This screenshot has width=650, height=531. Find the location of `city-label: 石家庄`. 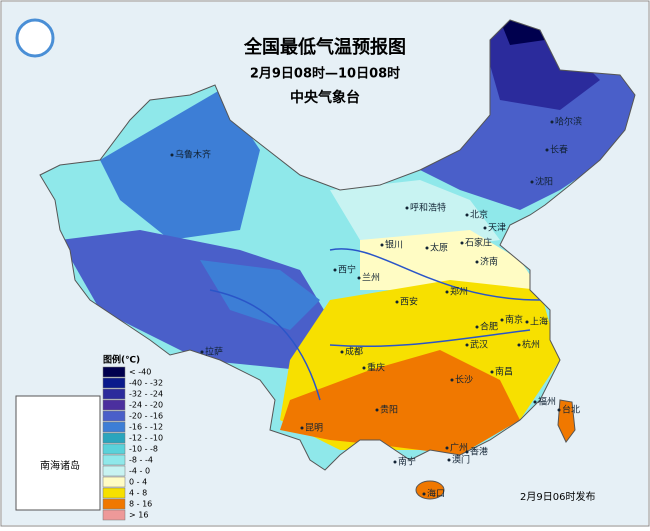

city-label: 石家庄 is located at coordinates (478, 243).